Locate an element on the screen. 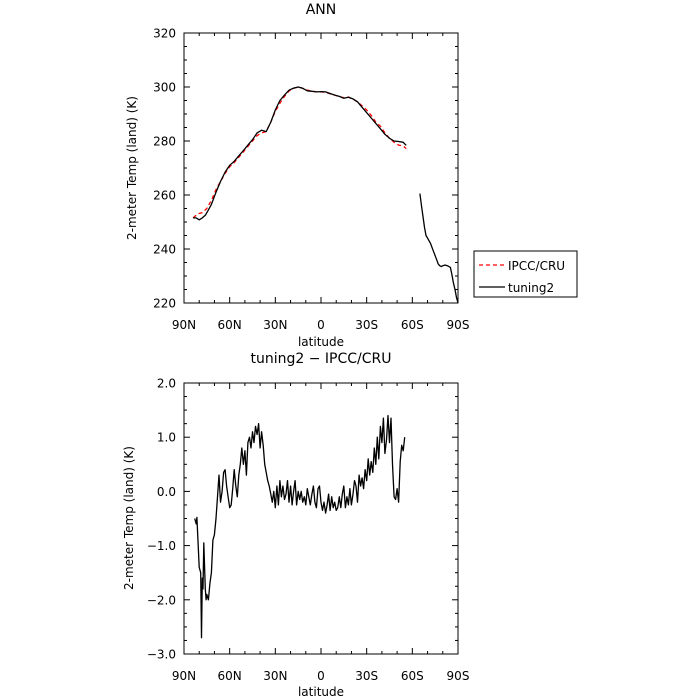 The image size is (700, 700). series-group-top is located at coordinates (325, 195).